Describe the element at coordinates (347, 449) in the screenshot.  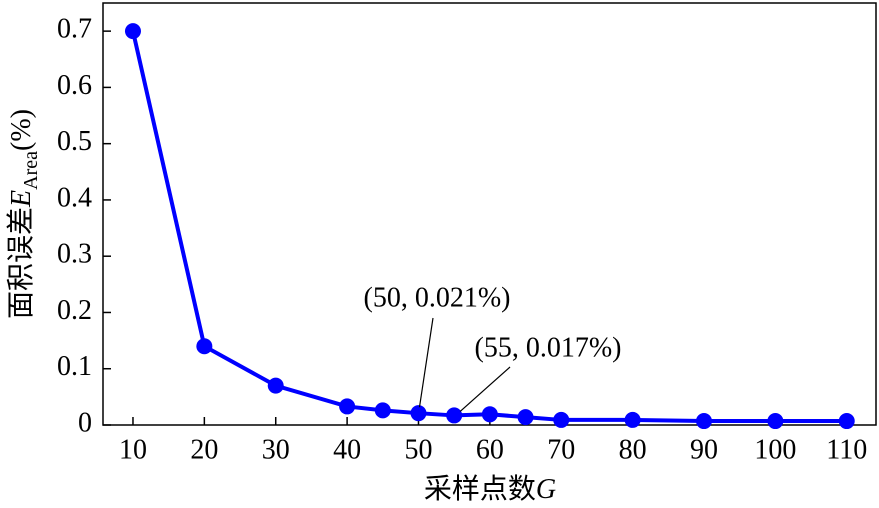
I see `x-tick-label: 40` at that location.